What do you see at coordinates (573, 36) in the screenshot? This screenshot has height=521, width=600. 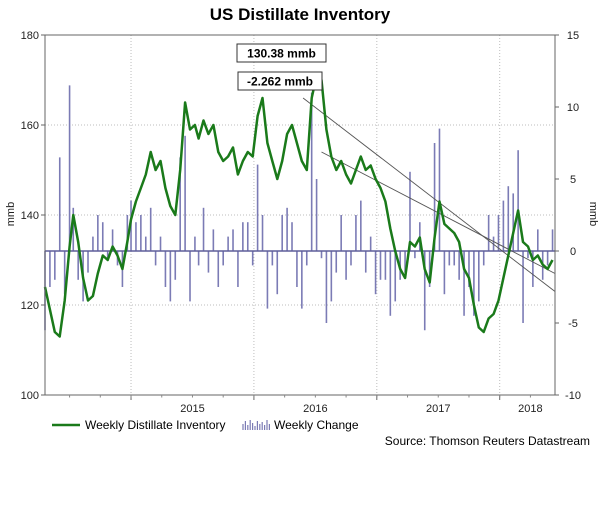 I see `right-tick-label: 15` at bounding box center [573, 36].